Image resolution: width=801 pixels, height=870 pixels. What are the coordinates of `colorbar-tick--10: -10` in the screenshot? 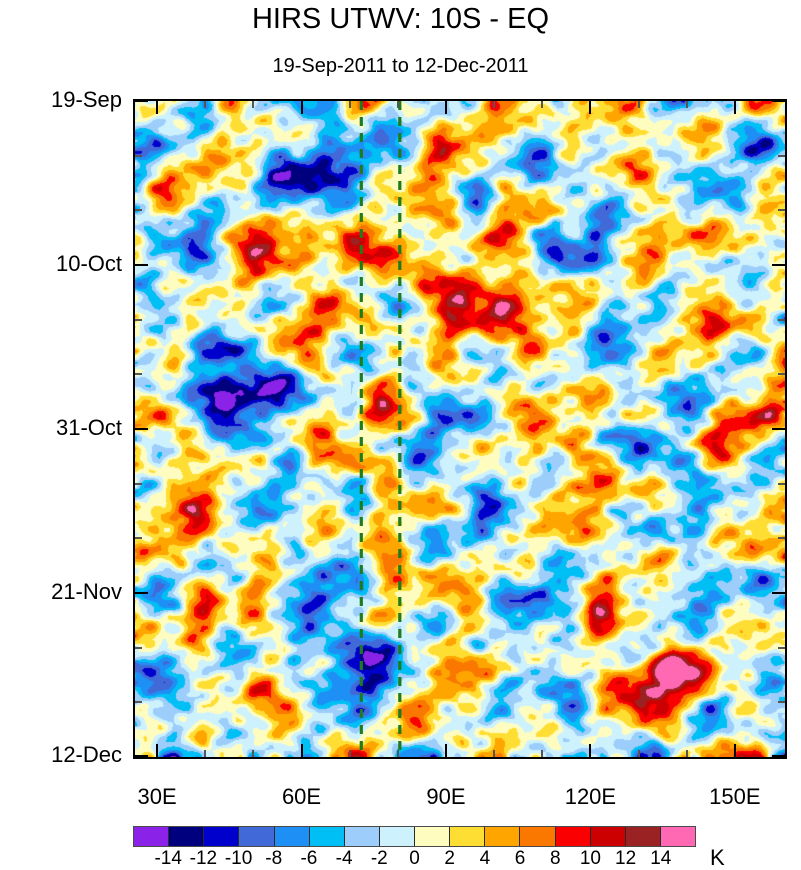 It's located at (238, 858).